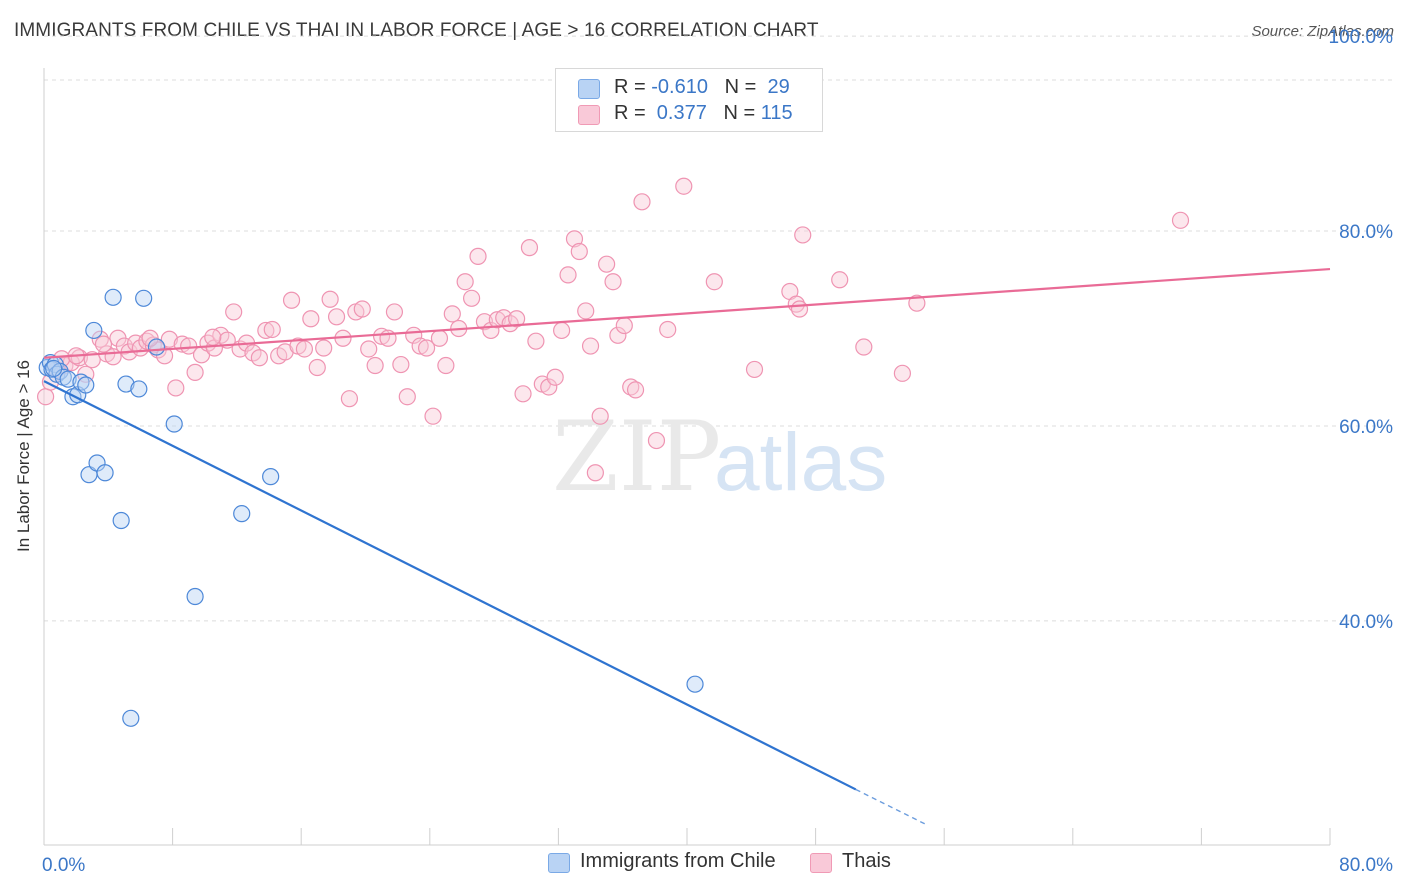  What do you see at coordinates (679, 113) in the screenshot?
I see `legend-r-value: 0.377` at bounding box center [679, 113].